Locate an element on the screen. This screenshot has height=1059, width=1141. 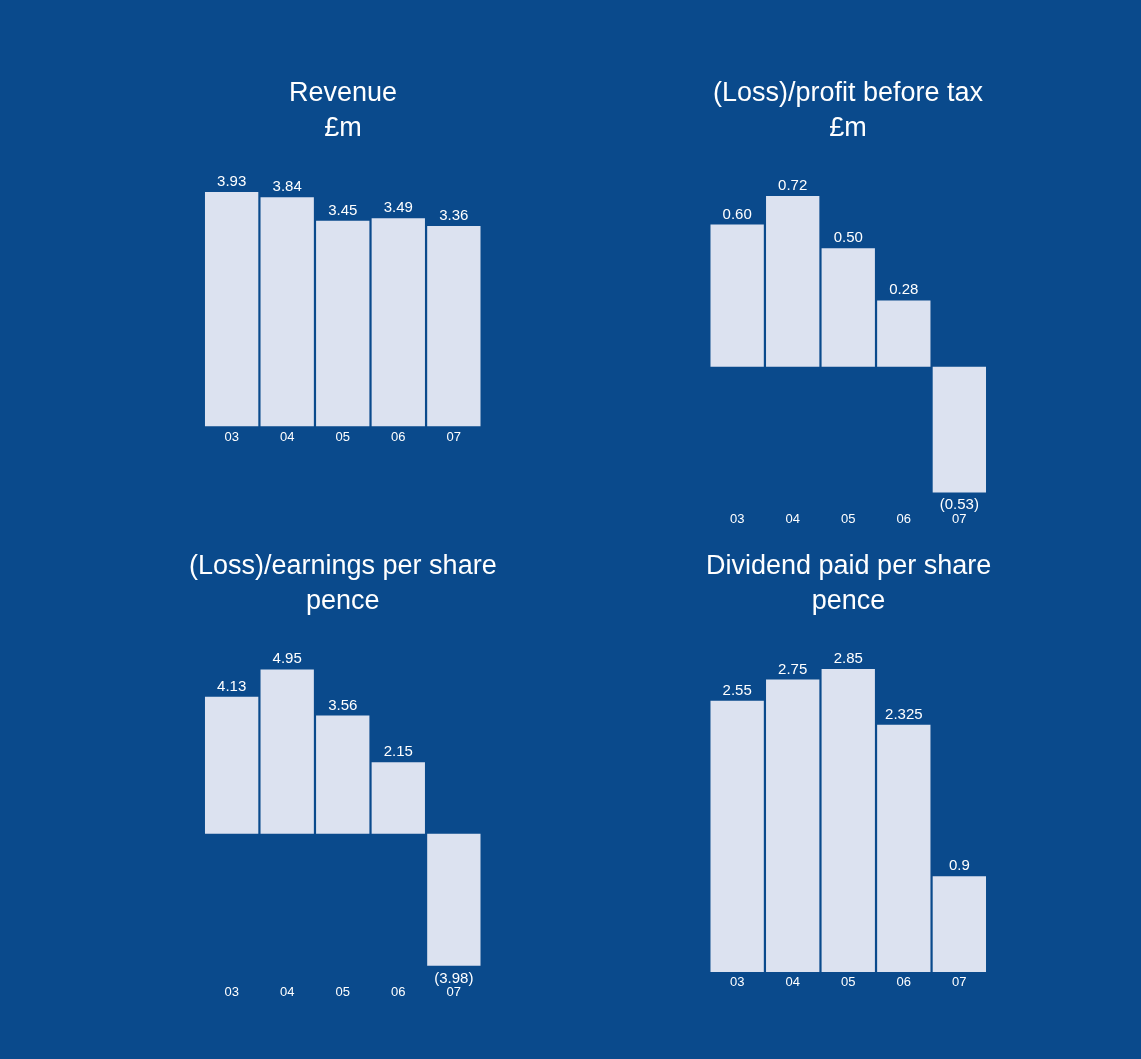
data-label: 0.9 is located at coordinates (959, 865).